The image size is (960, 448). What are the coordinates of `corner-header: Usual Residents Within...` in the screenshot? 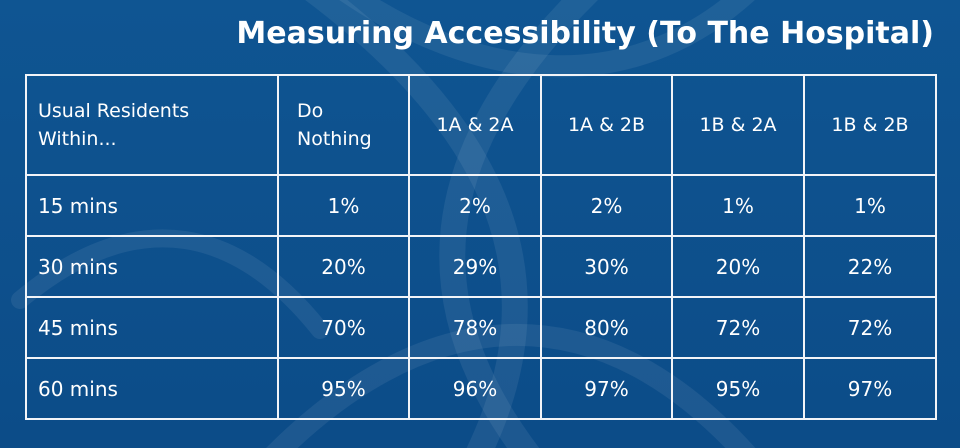 It's located at (152, 125).